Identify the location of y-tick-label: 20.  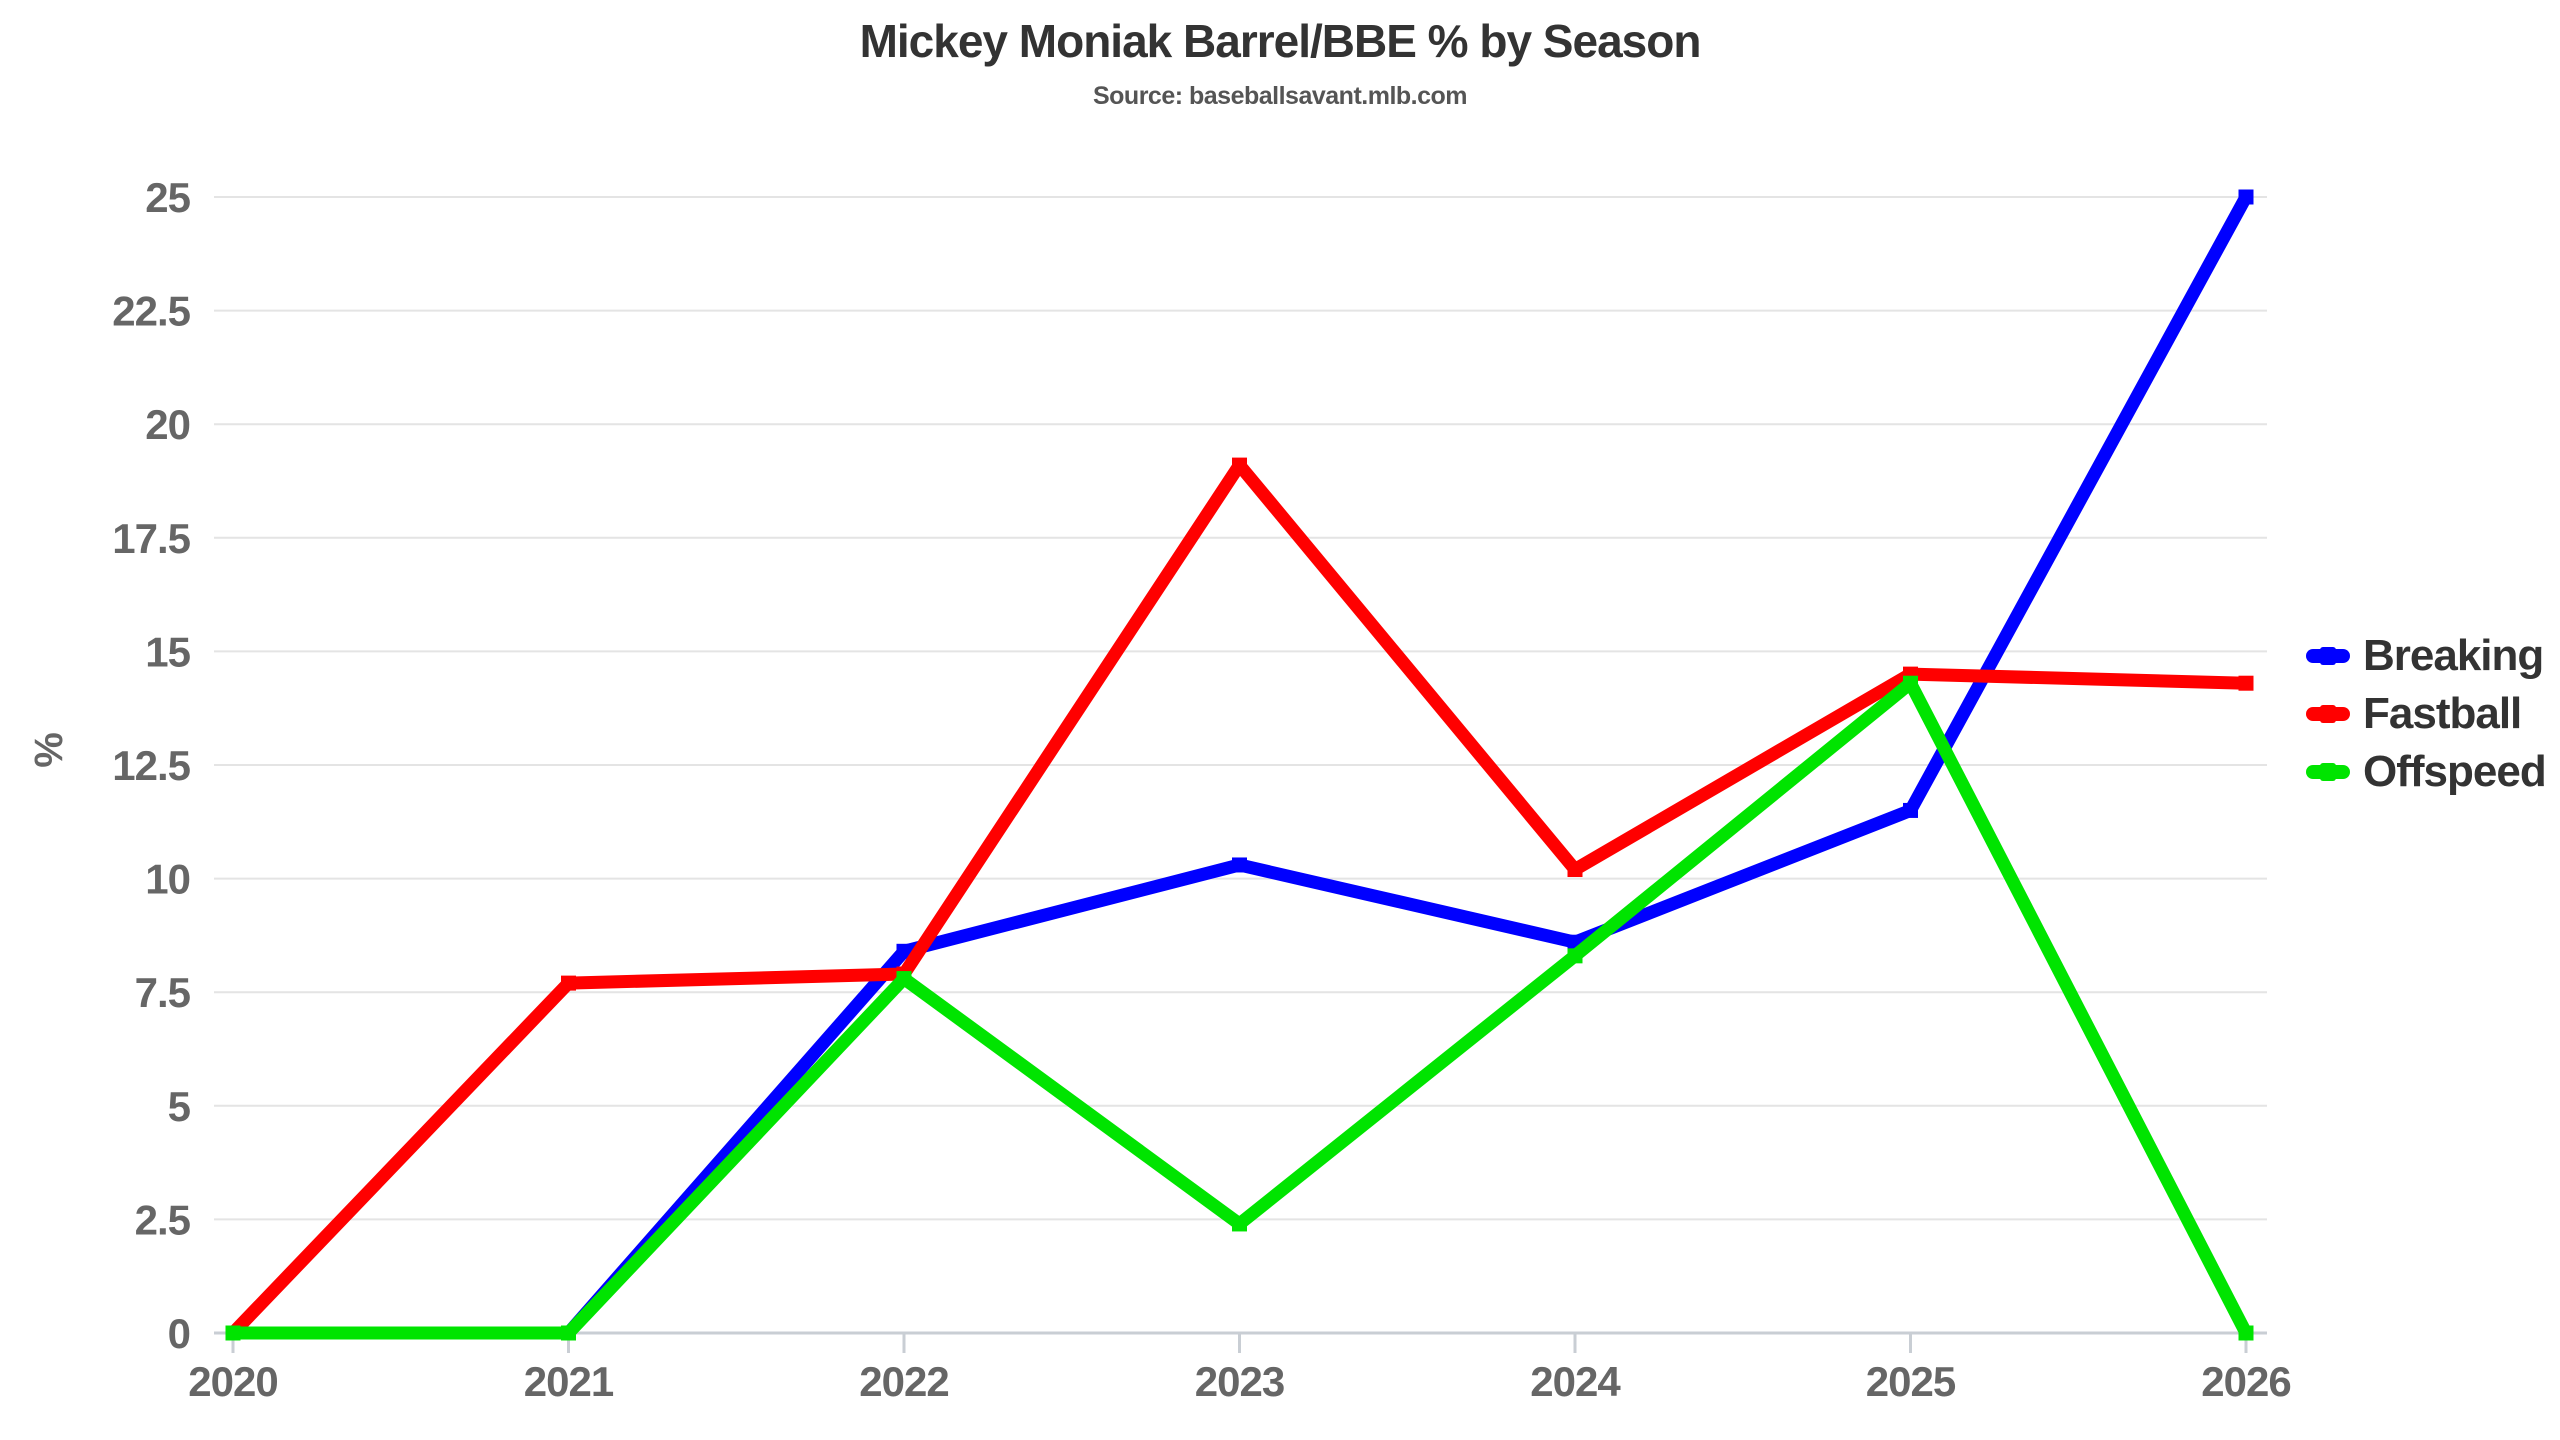
(167, 424).